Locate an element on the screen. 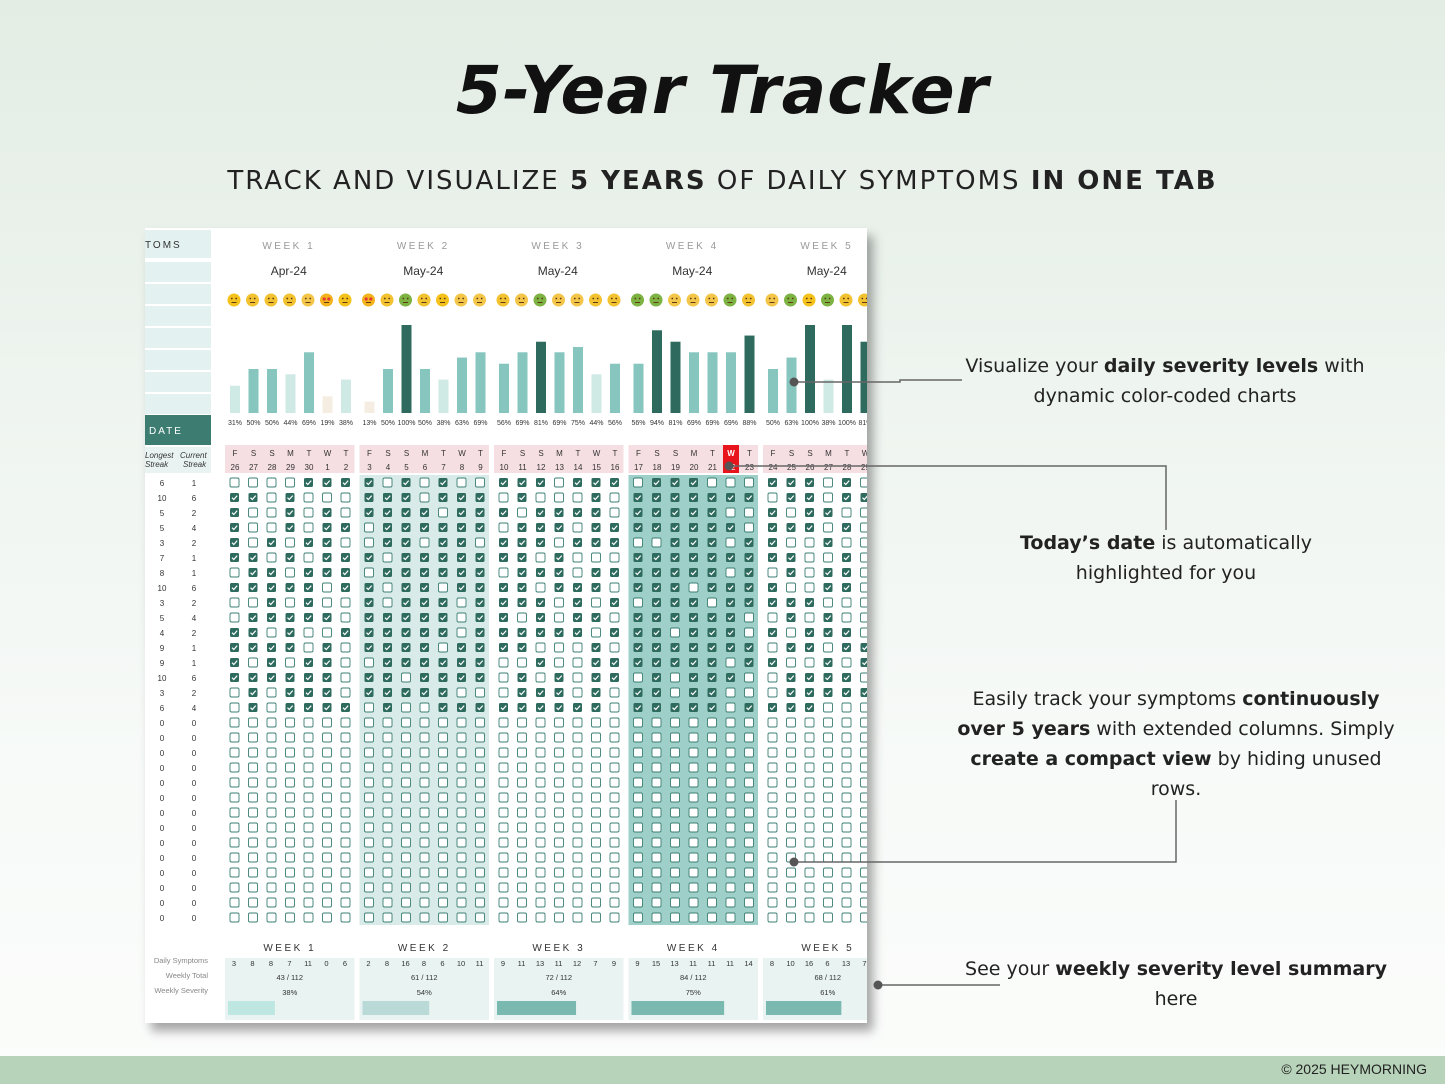 This screenshot has width=1445, height=1084. day-letter: F is located at coordinates (369, 453).